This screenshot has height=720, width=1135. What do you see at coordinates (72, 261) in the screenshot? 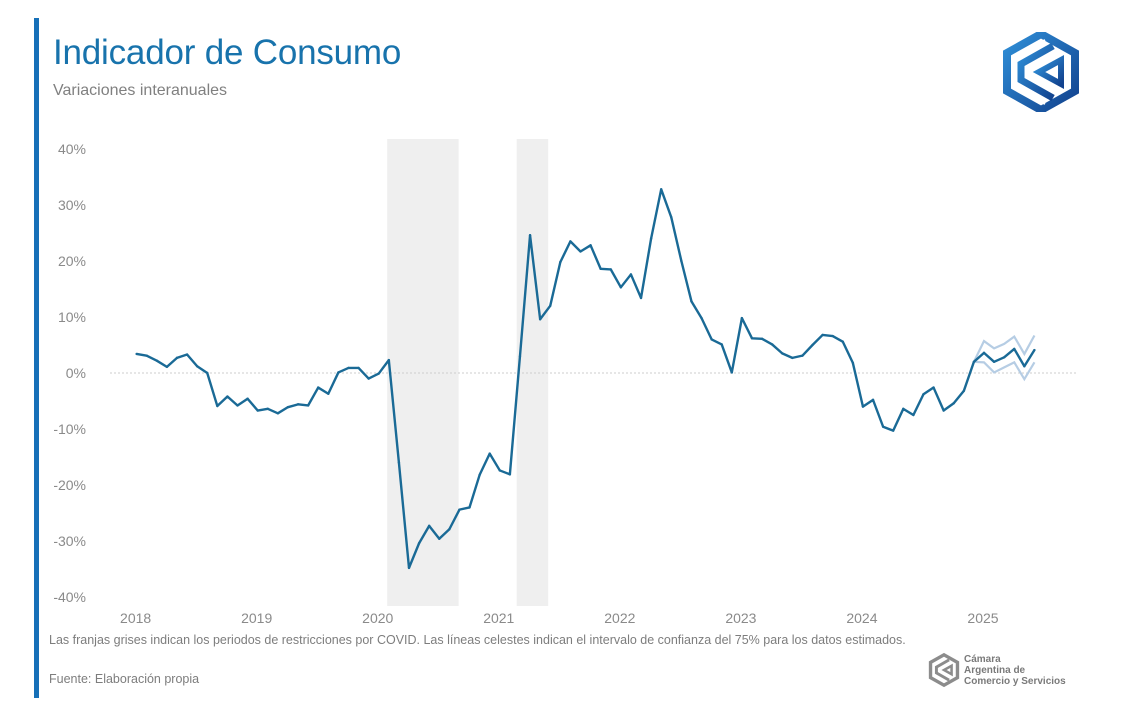
I see `y-tick-label: 20%` at bounding box center [72, 261].